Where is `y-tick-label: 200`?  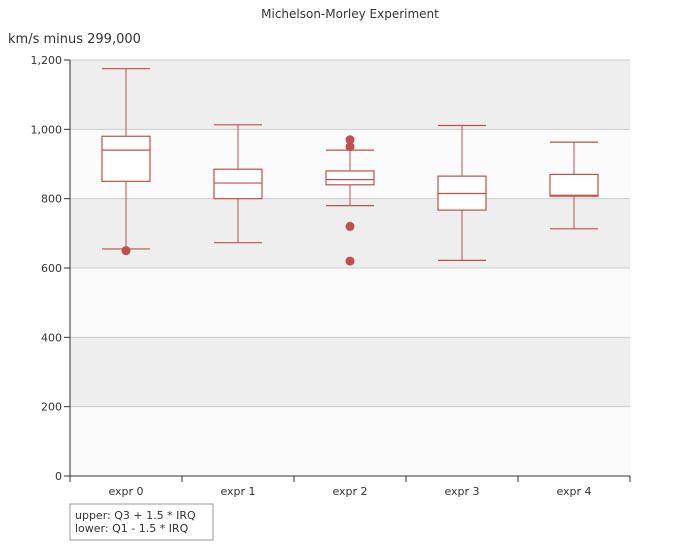
y-tick-label: 200 is located at coordinates (51, 407).